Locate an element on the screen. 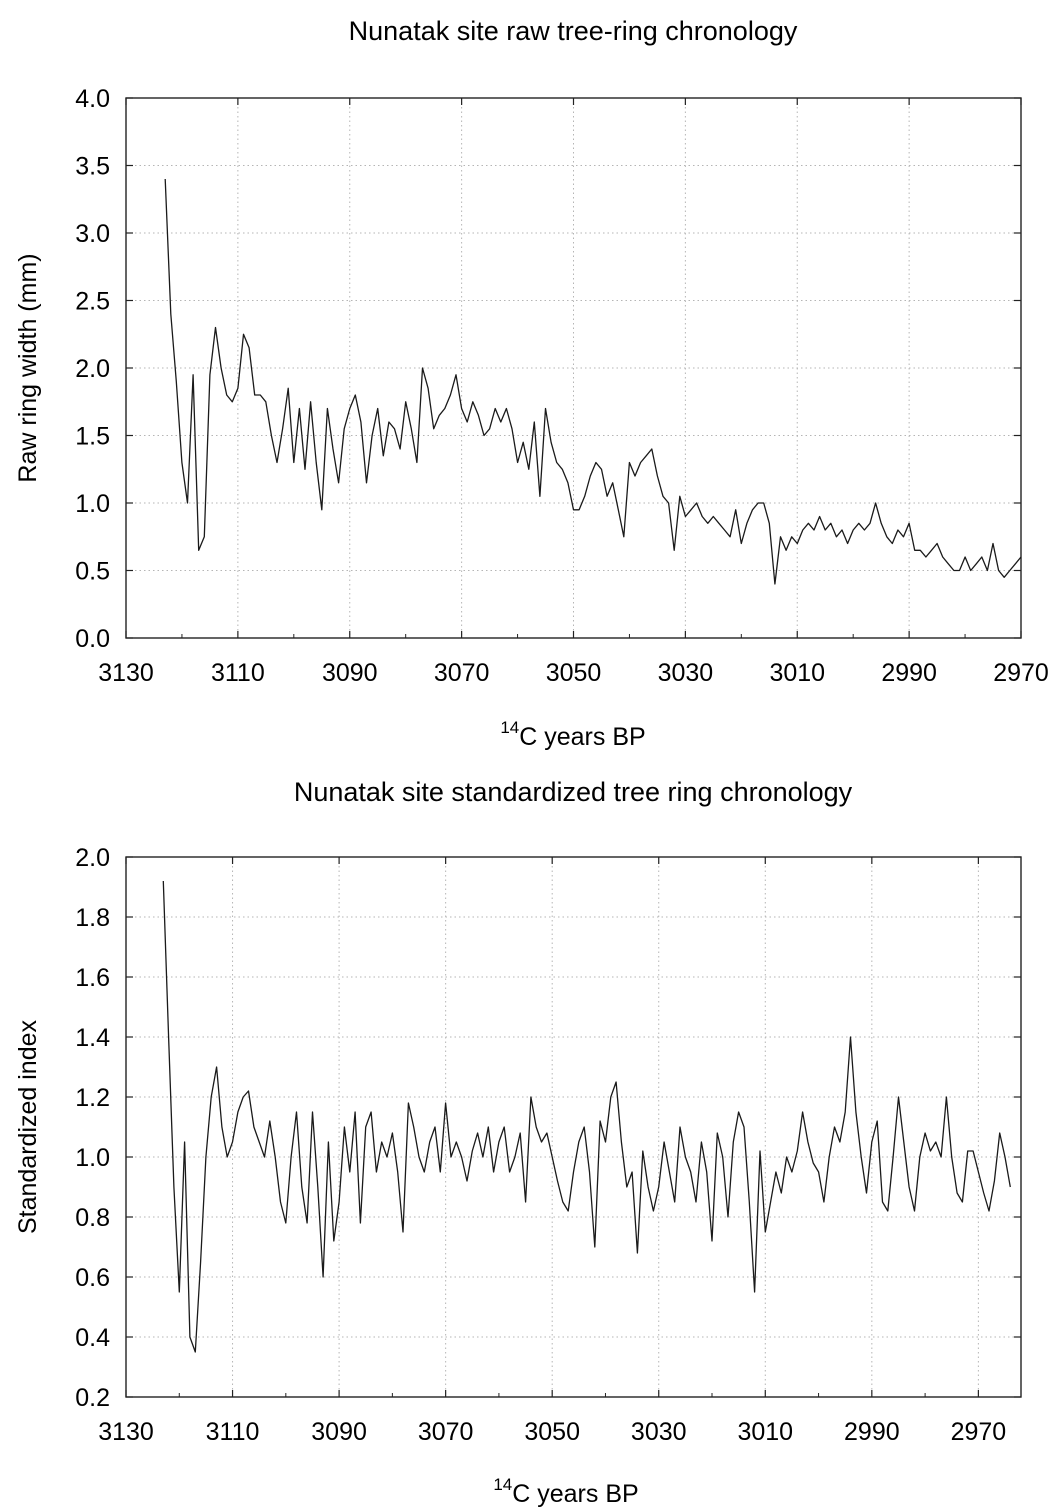 The width and height of the screenshot is (1060, 1510). raw-y-tick-label: 2.5 is located at coordinates (92, 302).